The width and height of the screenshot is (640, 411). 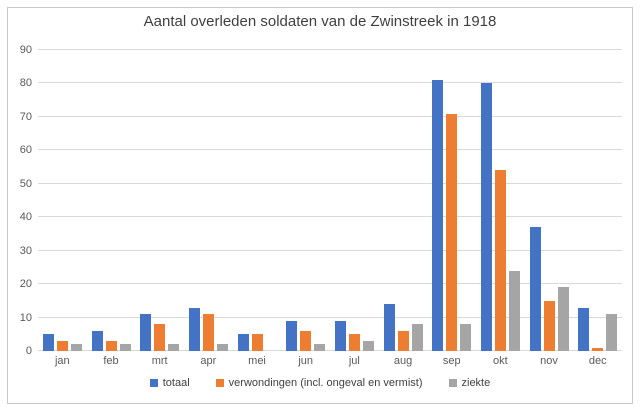 What do you see at coordinates (354, 200) in the screenshot?
I see `bar-group-jul` at bounding box center [354, 200].